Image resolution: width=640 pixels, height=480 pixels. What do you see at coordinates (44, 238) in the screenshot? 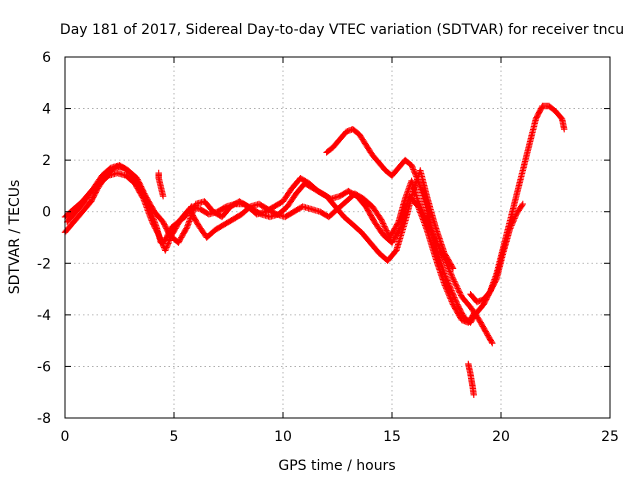
I see `y-tick-labels: -8 -6 -4 -2 0 2 4 6` at bounding box center [44, 238].